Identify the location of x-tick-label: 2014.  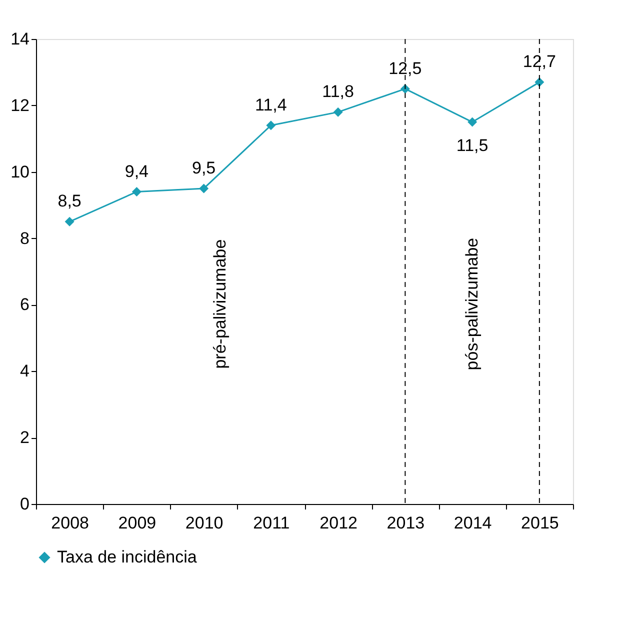
(473, 523).